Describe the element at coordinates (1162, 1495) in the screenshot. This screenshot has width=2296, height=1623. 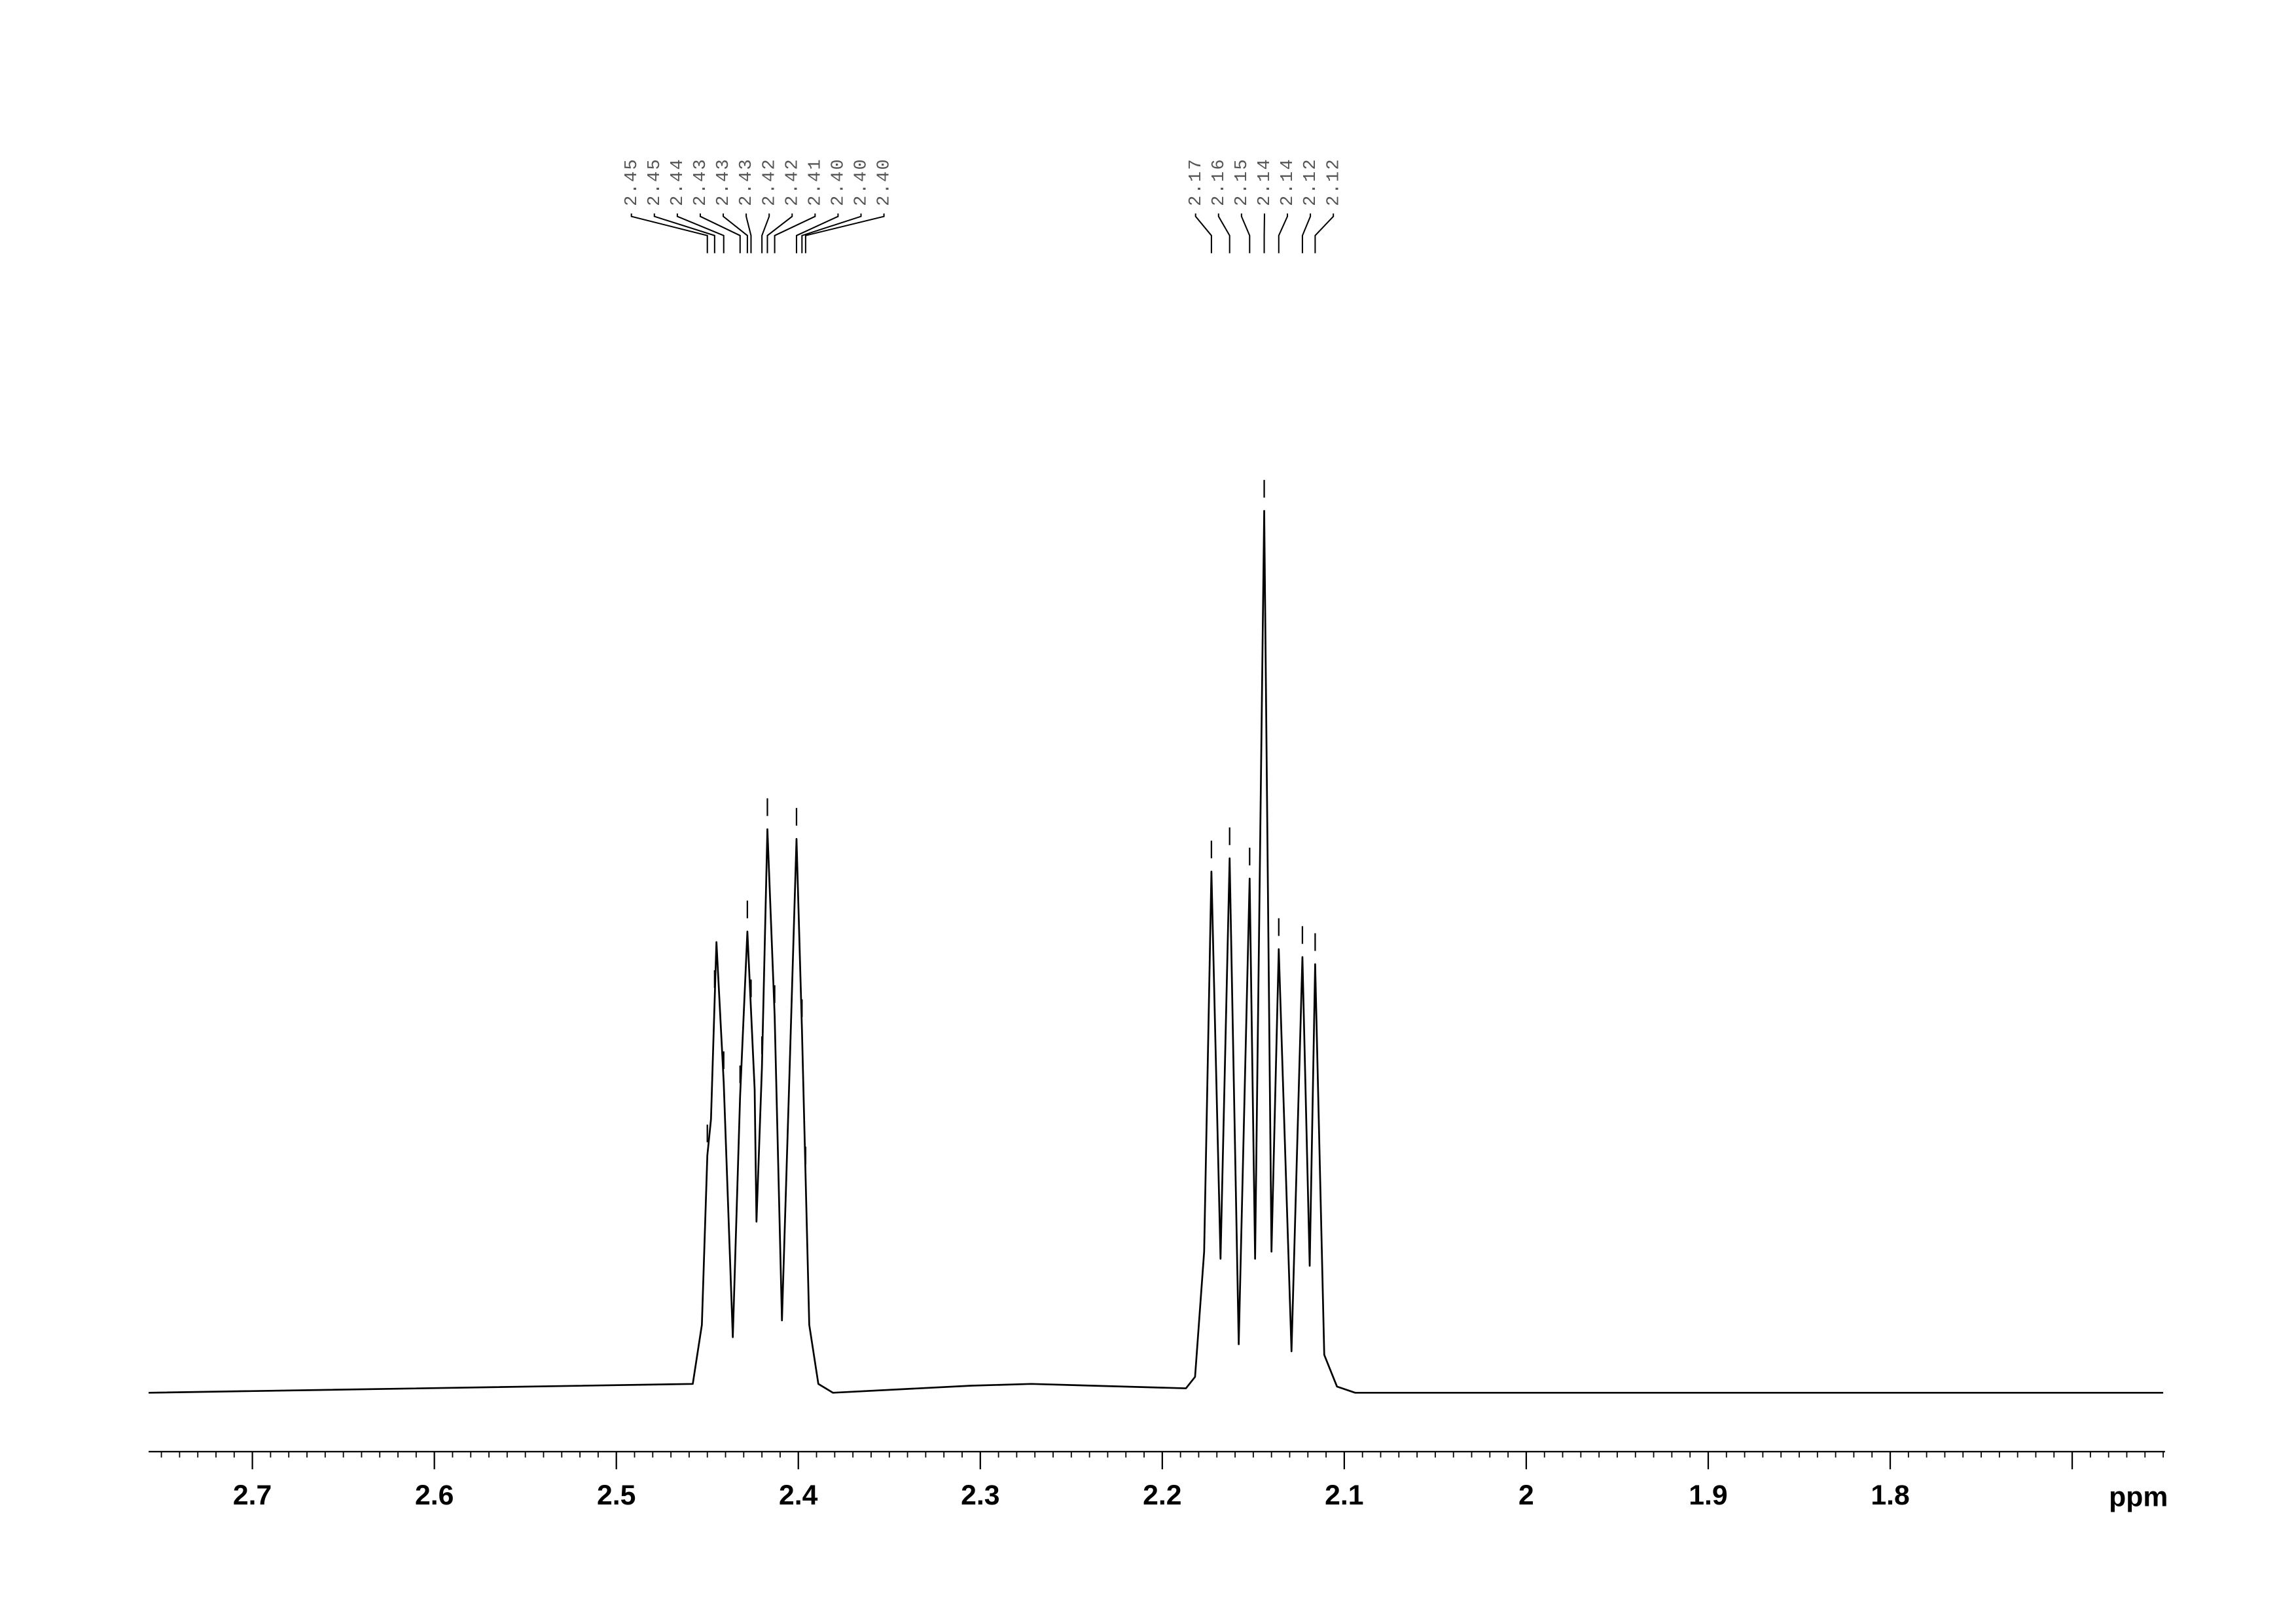
I see `x-tick-label: 2.2` at that location.